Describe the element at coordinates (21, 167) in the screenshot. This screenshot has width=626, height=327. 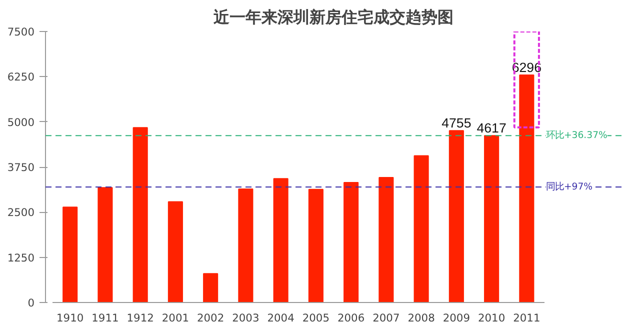
I see `y-tick-label: 3750` at that location.